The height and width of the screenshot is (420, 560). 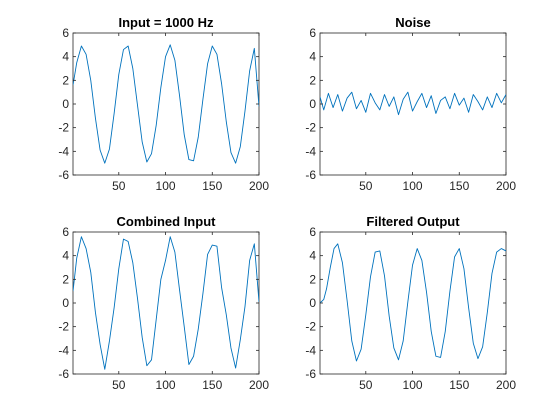 What do you see at coordinates (413, 221) in the screenshot?
I see `chart-title: Filtered Output` at bounding box center [413, 221].